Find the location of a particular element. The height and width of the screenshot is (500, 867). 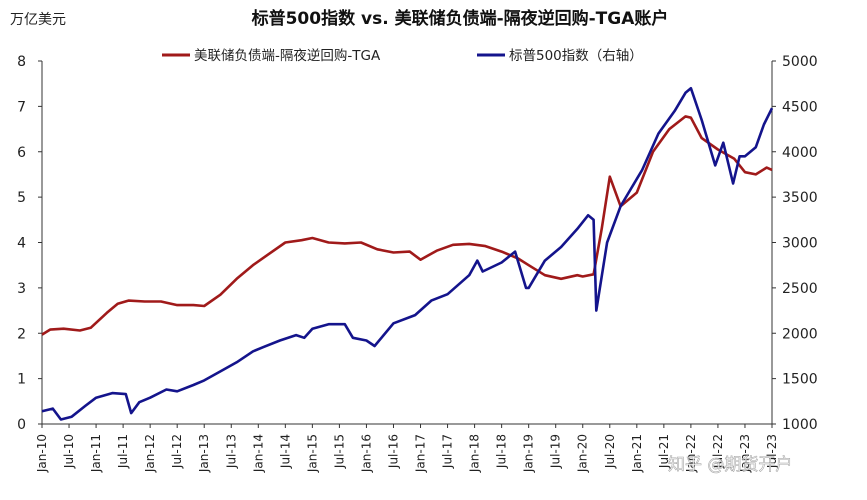

y-right-tick-label: 1500 is located at coordinates (800, 380).